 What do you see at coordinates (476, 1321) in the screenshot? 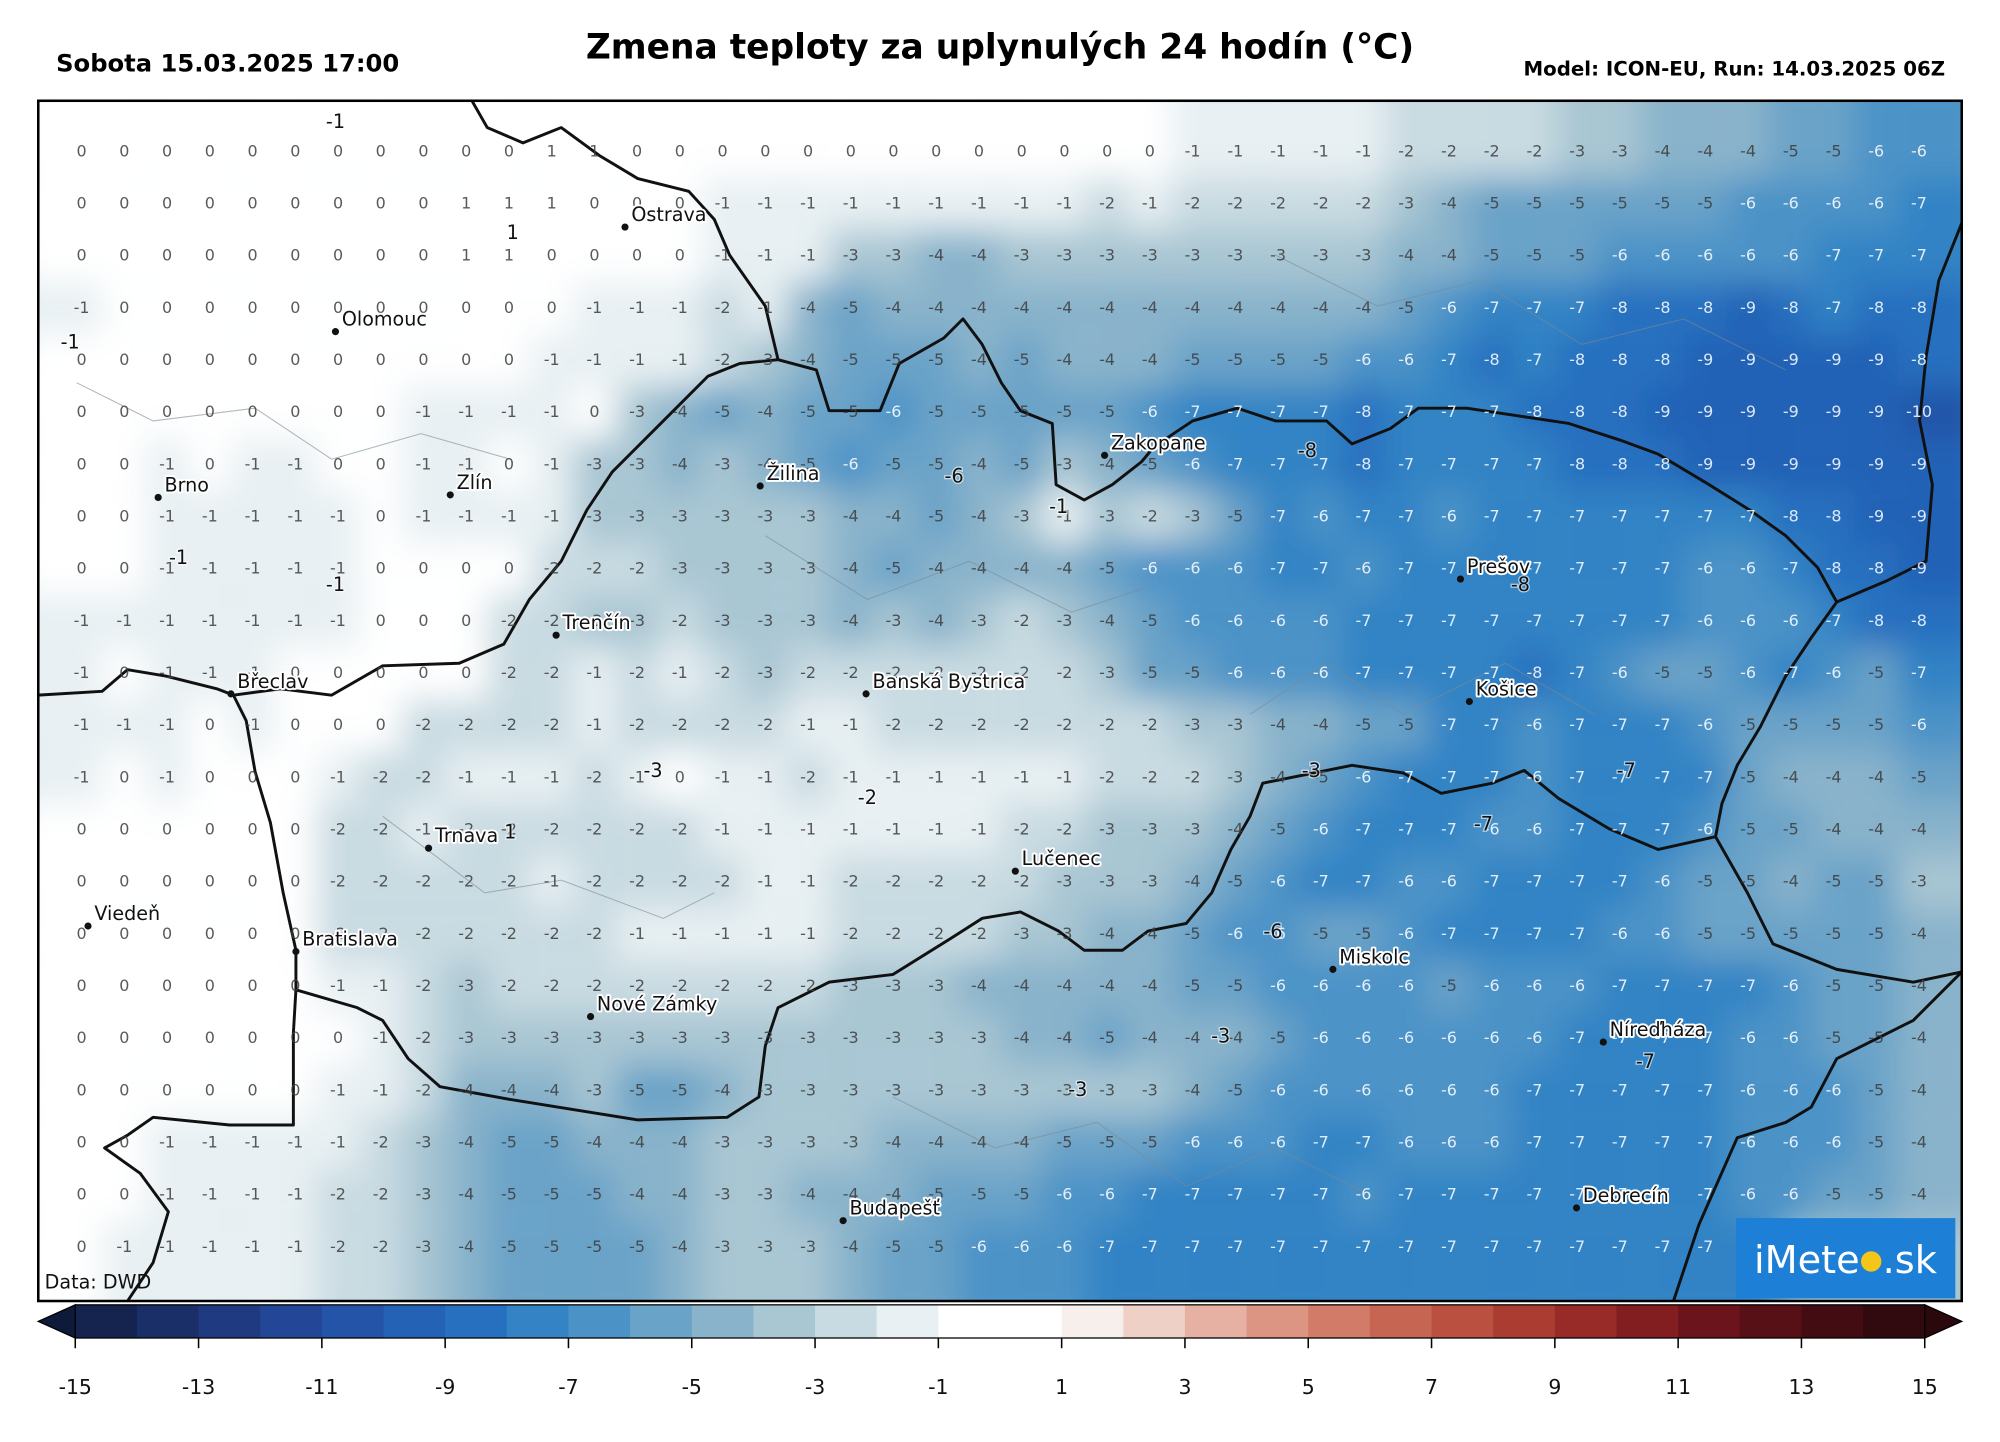
I see `colorbar-segment` at bounding box center [476, 1321].